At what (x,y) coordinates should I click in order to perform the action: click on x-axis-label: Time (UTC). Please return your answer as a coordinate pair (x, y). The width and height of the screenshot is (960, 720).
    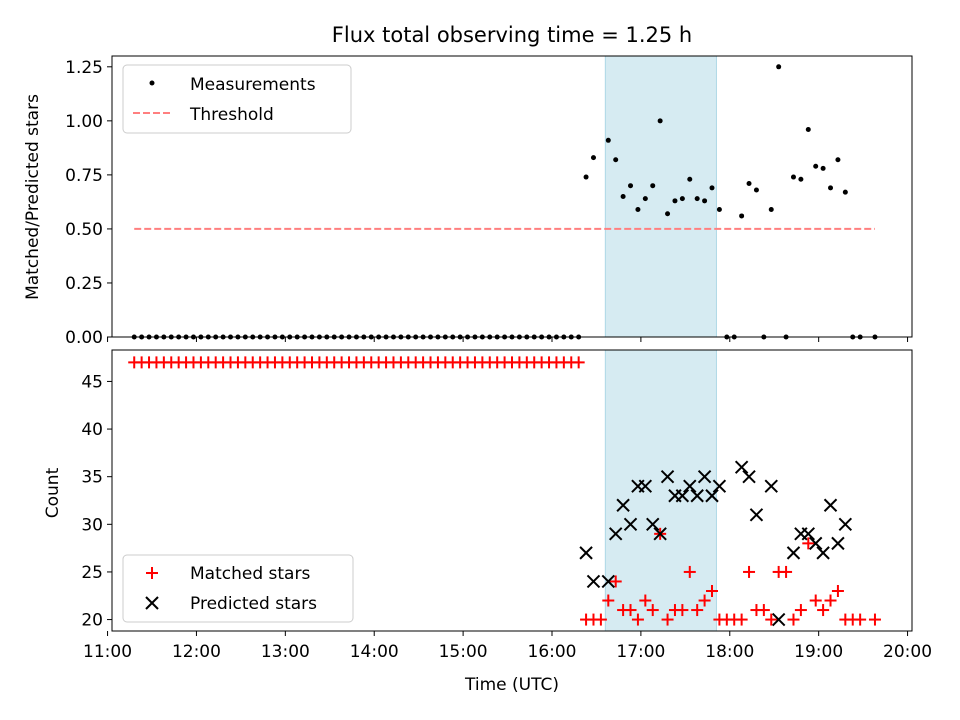
    Looking at the image, I should click on (511, 685).